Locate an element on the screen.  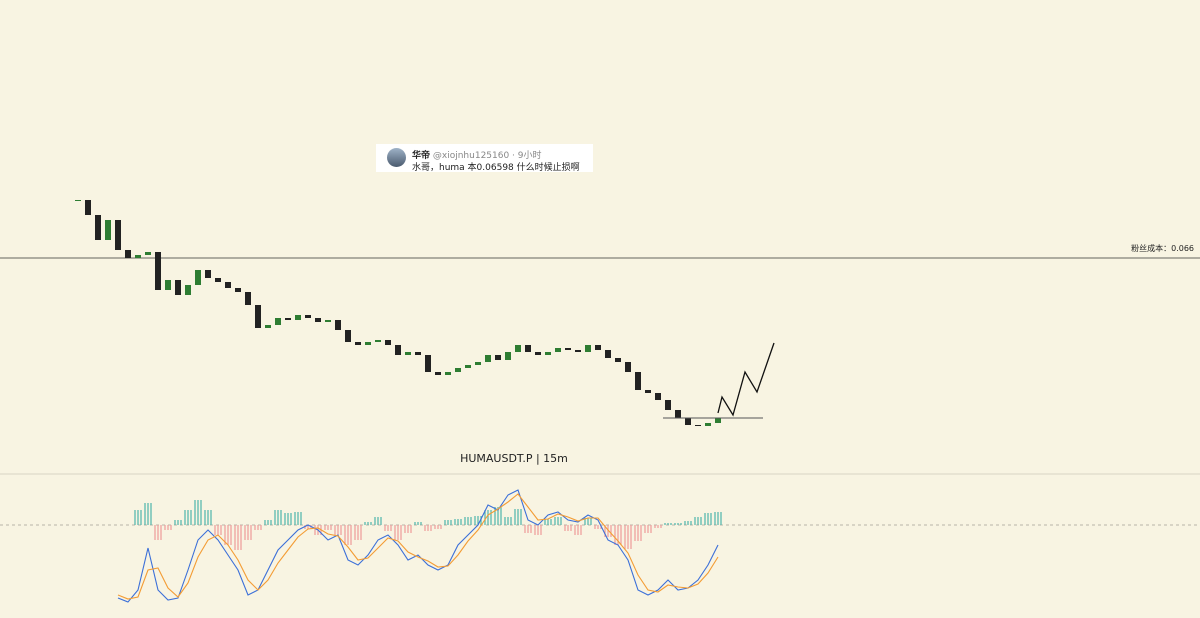
macd-line is located at coordinates (418, 546).